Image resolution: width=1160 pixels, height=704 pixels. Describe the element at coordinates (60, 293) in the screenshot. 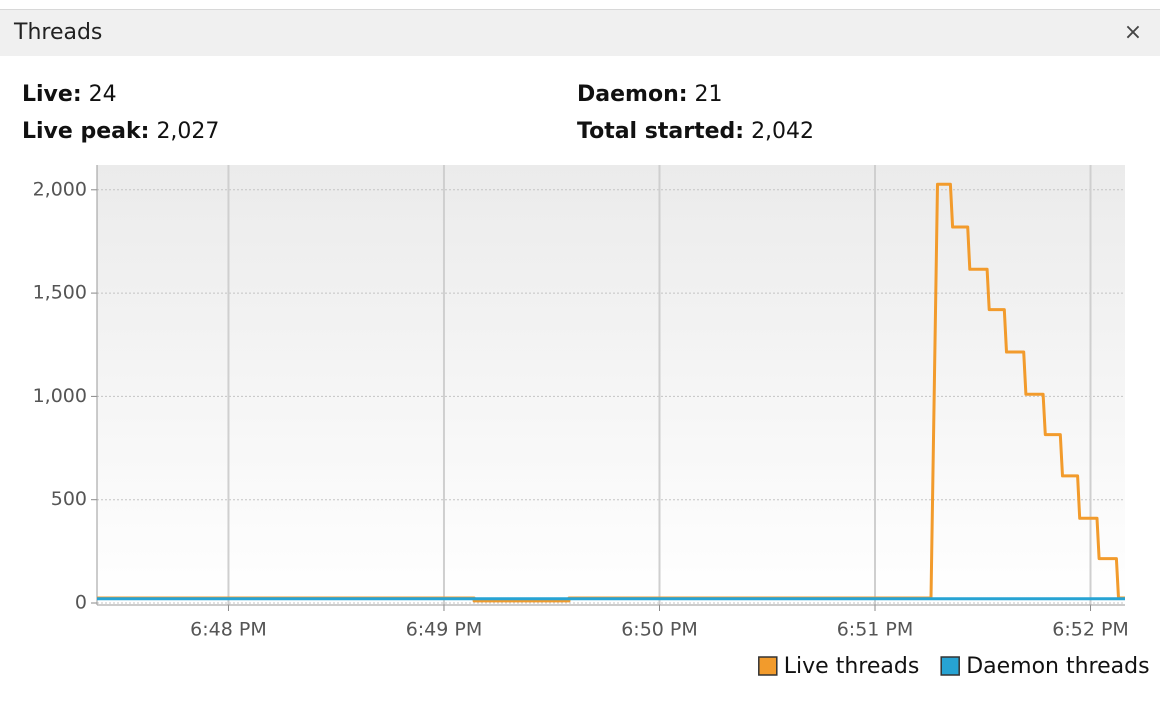

I see `y-tick-label: 1,500` at that location.